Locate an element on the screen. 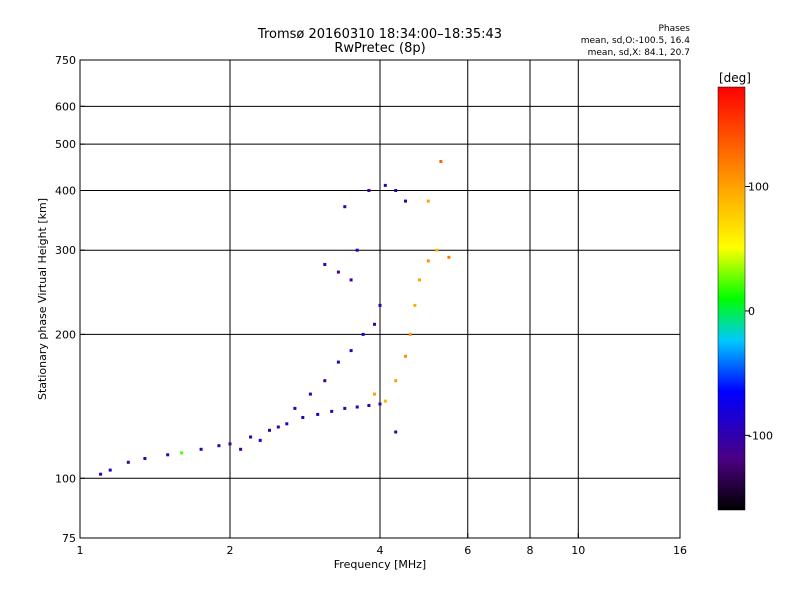 The width and height of the screenshot is (800, 600). y-tick-label: 75 is located at coordinates (69, 538).